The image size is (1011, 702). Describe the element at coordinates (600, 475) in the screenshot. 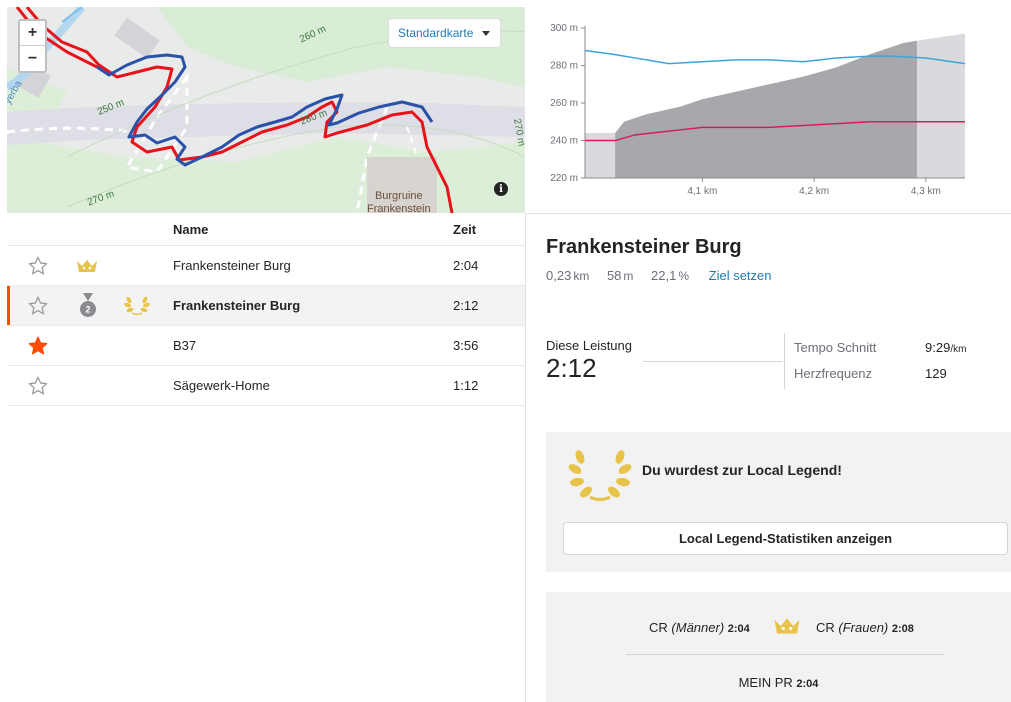

I see `local-legend-laurel-icon` at that location.